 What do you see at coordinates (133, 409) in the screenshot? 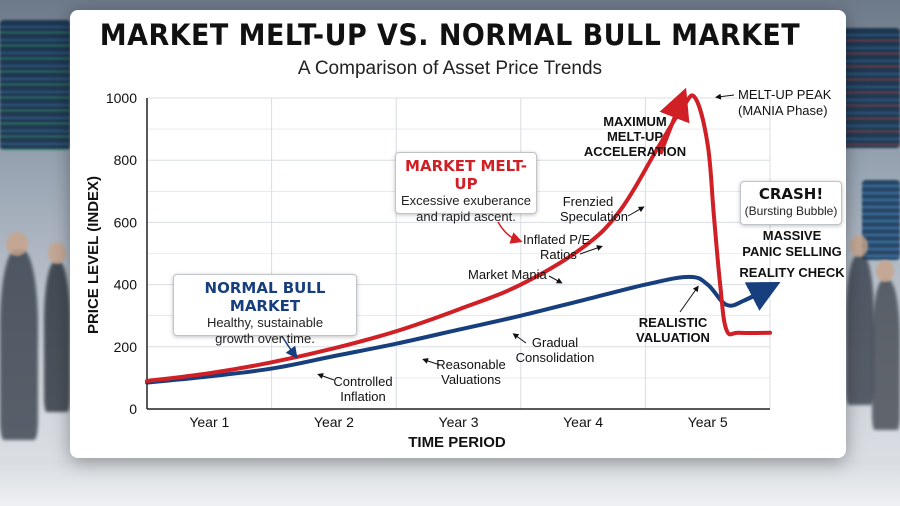
I see `y-tick-label: 0` at bounding box center [133, 409].